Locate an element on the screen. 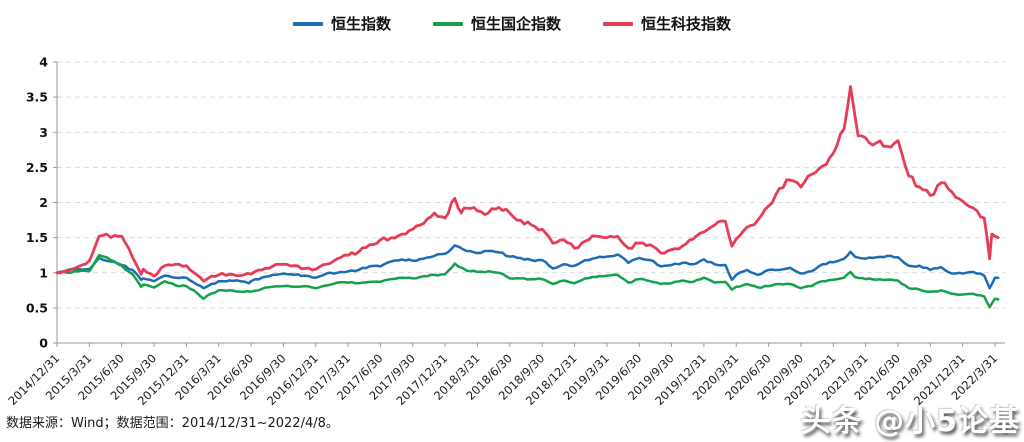  source-note: 数据来源：Wind；数据范围：2014/12/31~2022/4/8。 is located at coordinates (172, 423).